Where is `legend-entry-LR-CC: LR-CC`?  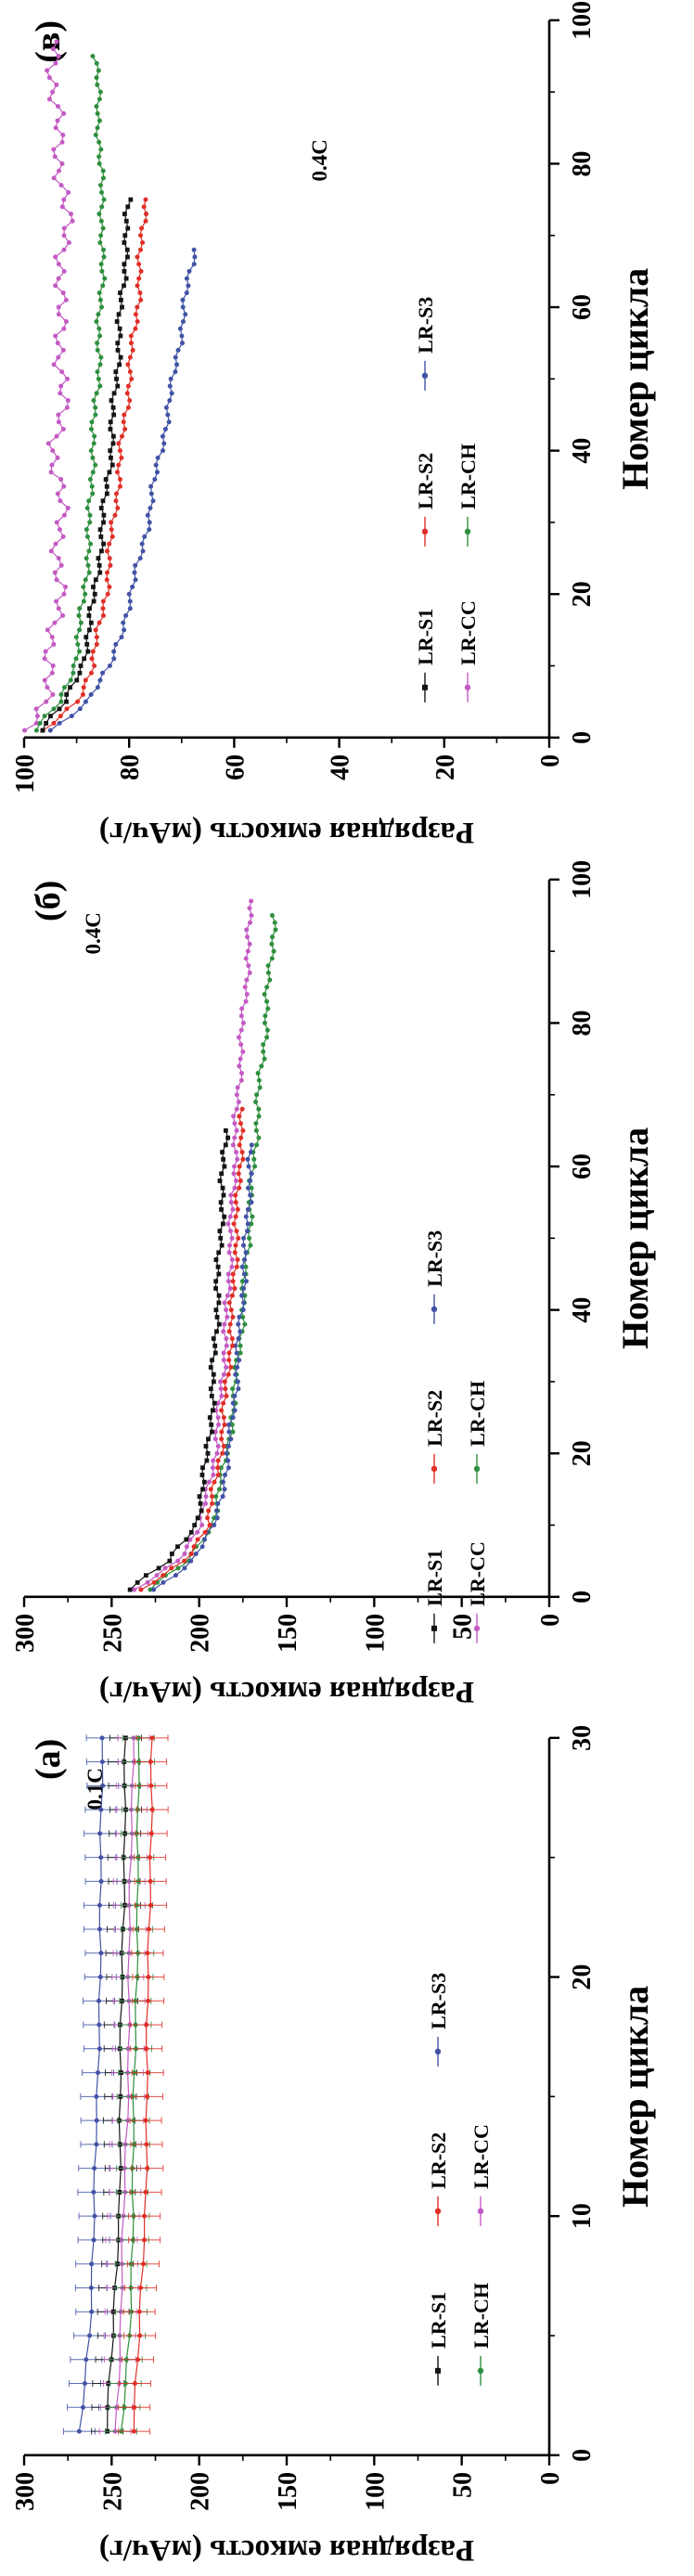
legend-entry-LR-CC: LR-CC is located at coordinates (477, 1592).